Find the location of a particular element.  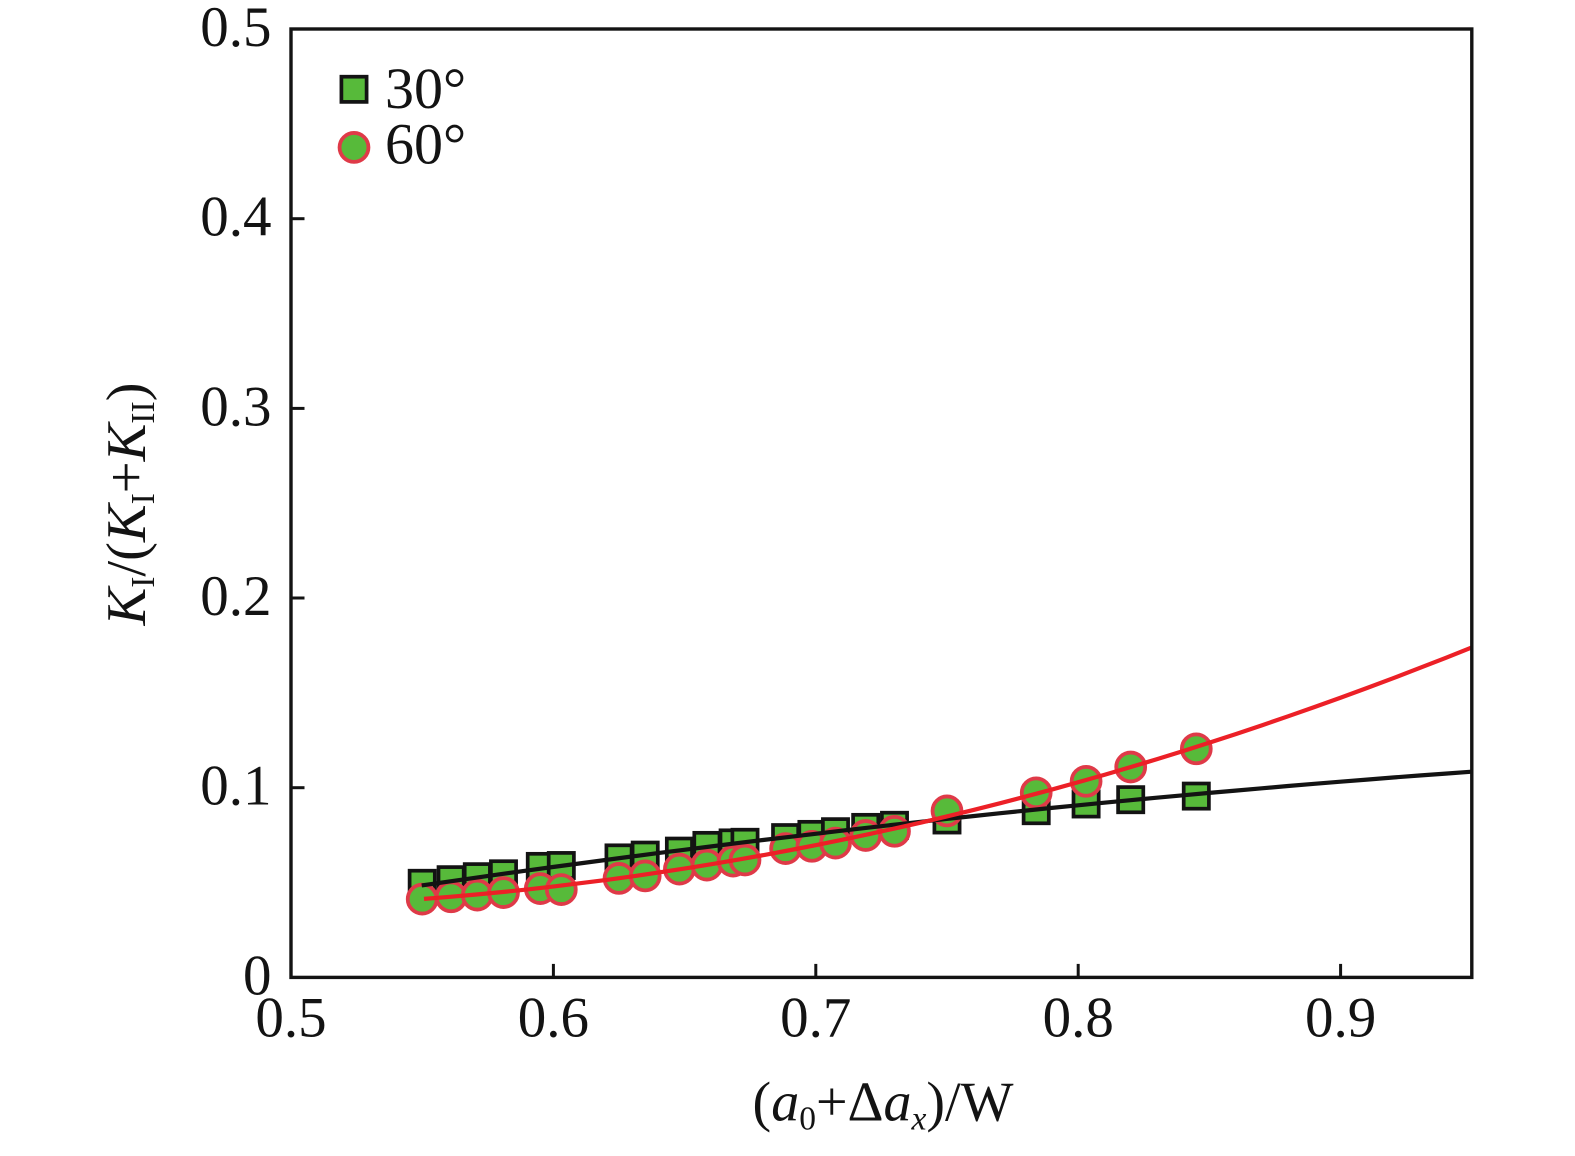

svg-text: 0.9 is located at coordinates (1340, 1018).